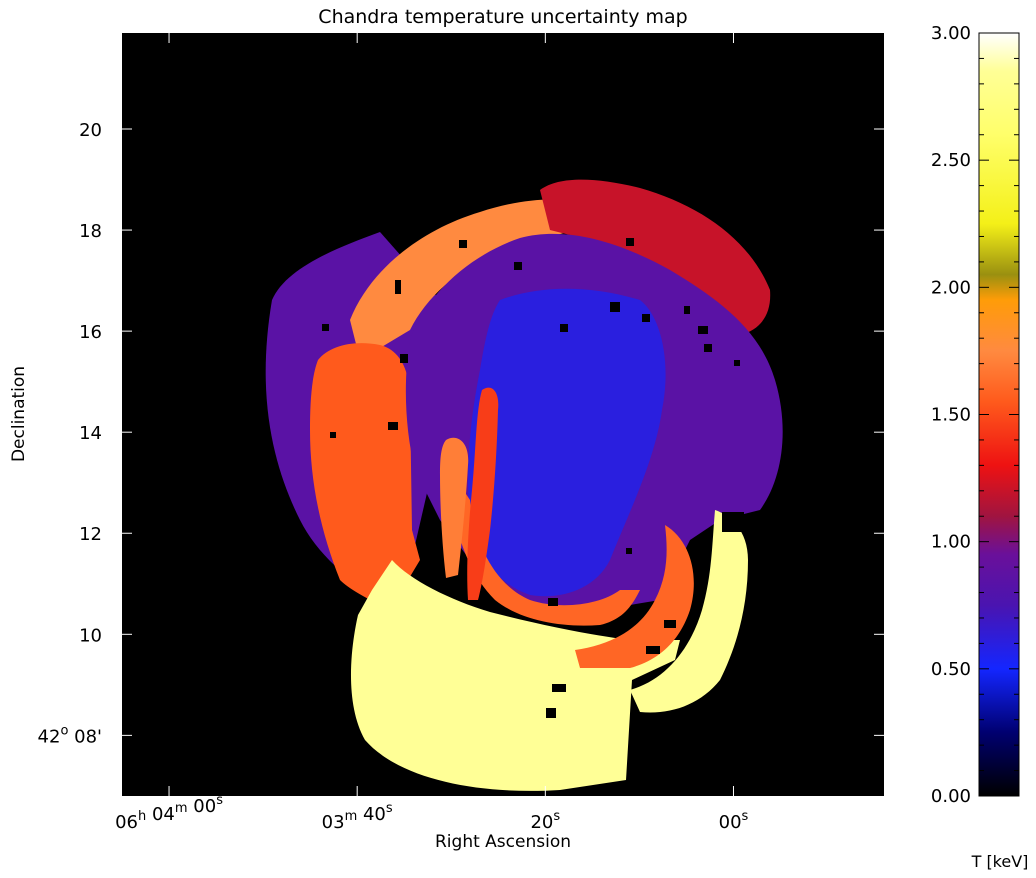 This screenshot has height=878, width=1036. I want to click on y-tick-label: 14, so click(90, 433).